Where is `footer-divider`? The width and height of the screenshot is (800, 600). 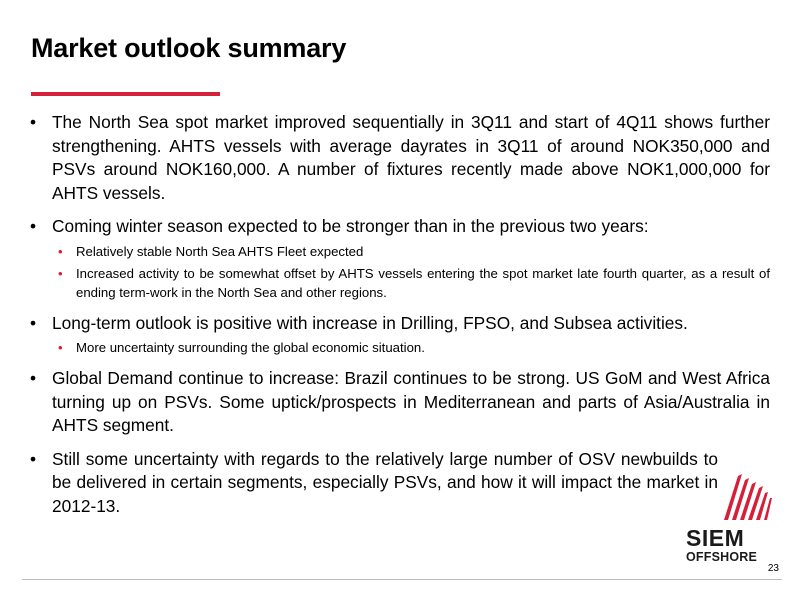 footer-divider is located at coordinates (402, 579).